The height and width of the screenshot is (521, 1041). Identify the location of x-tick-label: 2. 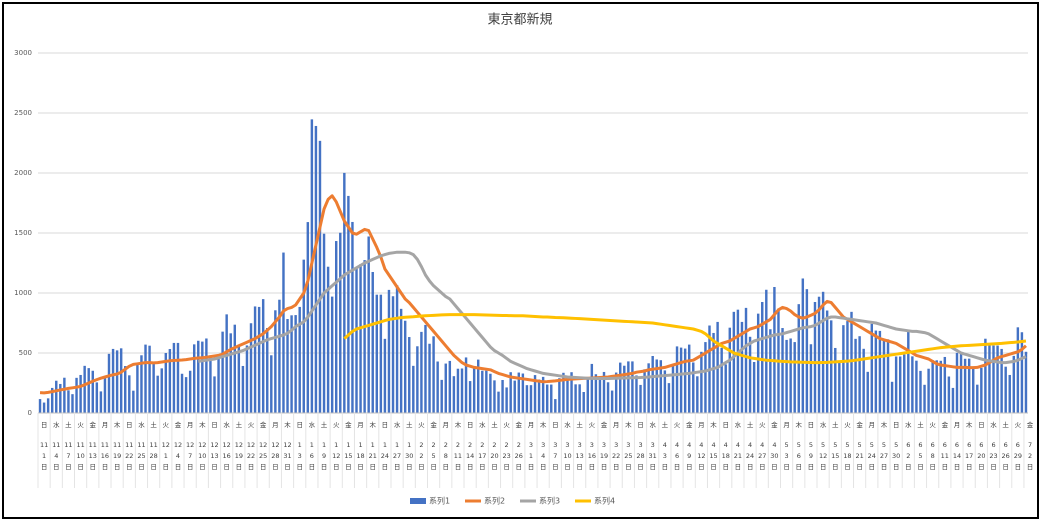
(1030, 456).